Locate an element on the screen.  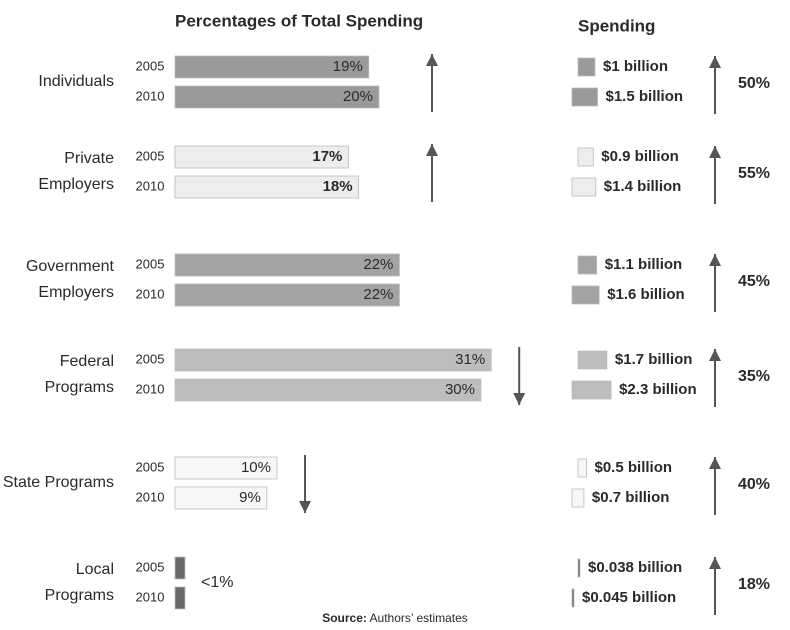
category-label: Local Programs is located at coordinates (79, 582).